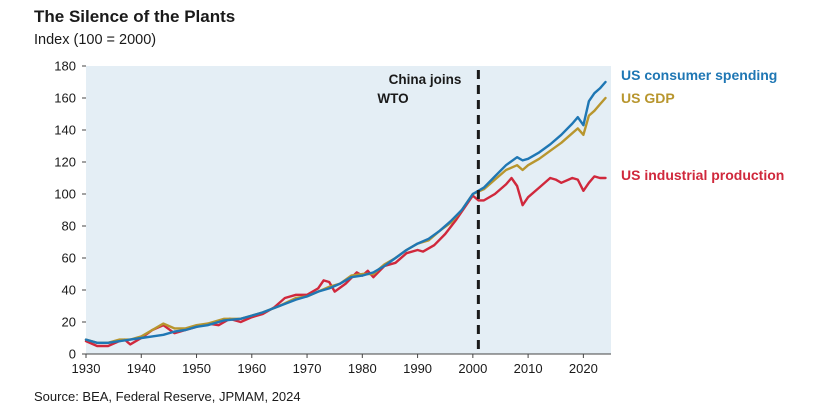  Describe the element at coordinates (472, 368) in the screenshot. I see `x-tick-label: 2000` at that location.